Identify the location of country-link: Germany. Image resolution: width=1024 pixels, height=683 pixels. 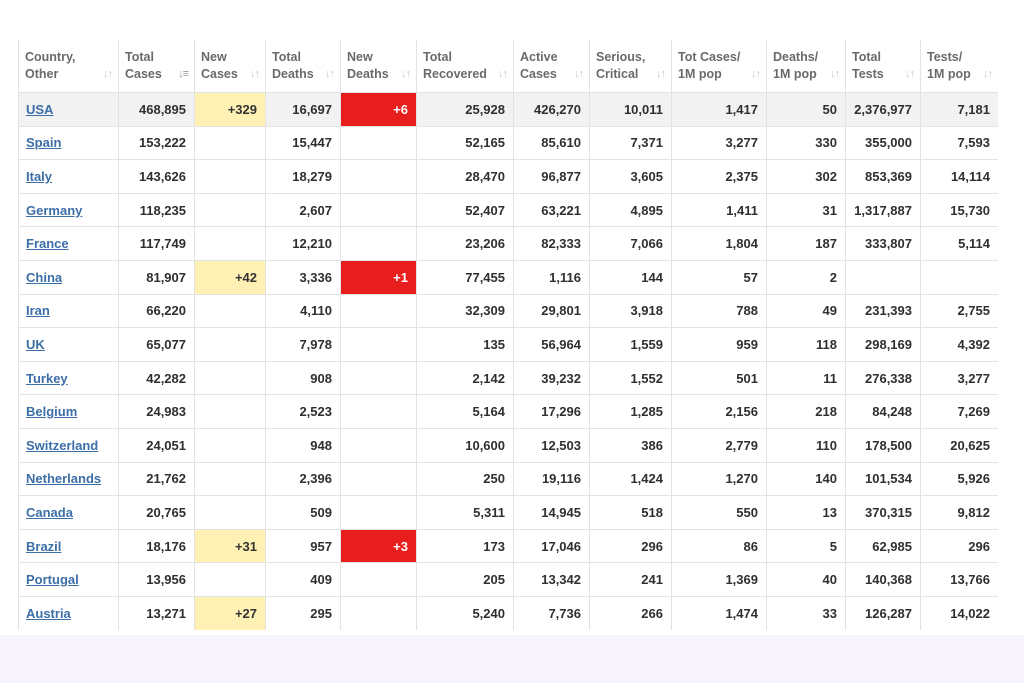
(54, 210).